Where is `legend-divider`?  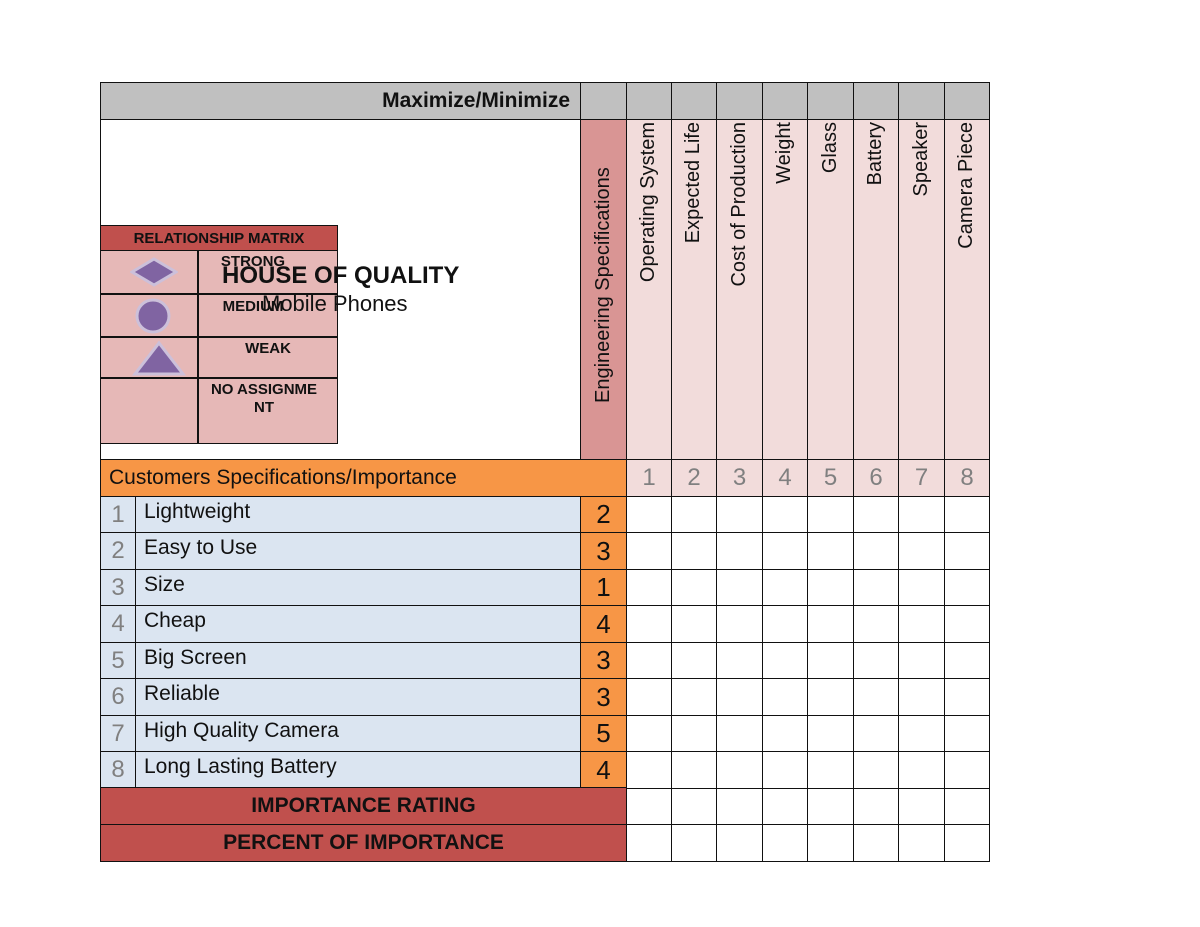
legend-divider is located at coordinates (219, 337).